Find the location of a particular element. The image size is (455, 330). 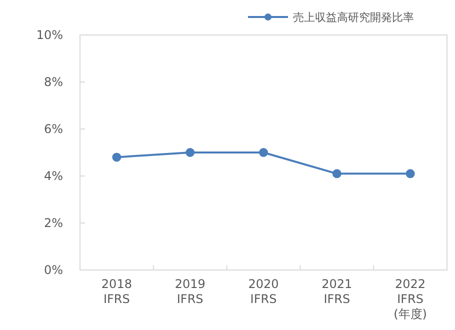

x-tick-label: 2021 IFRS is located at coordinates (337, 291).